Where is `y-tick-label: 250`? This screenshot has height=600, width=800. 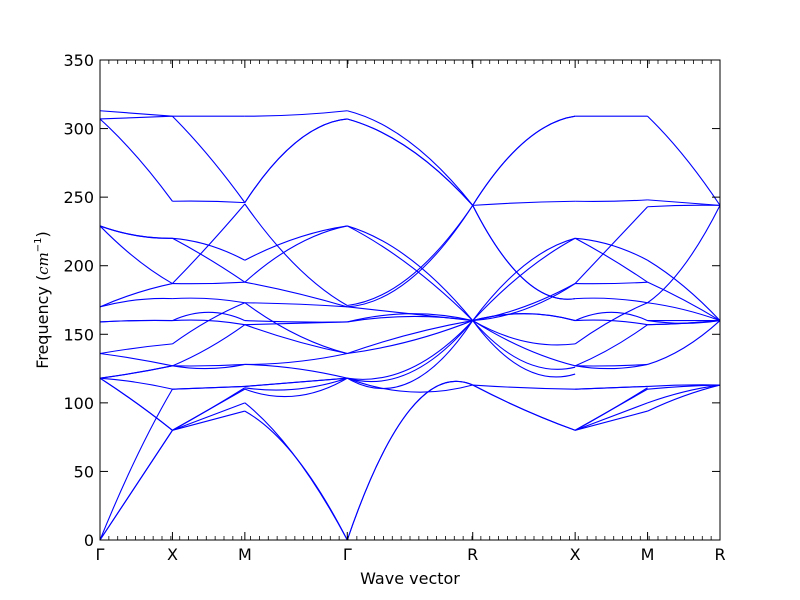 y-tick-label: 250 is located at coordinates (78, 197).